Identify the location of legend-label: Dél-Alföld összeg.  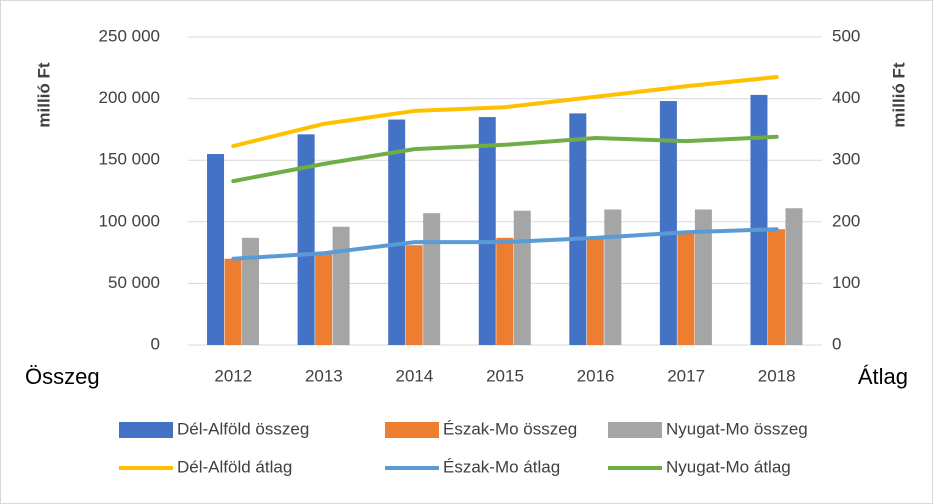
(243, 428).